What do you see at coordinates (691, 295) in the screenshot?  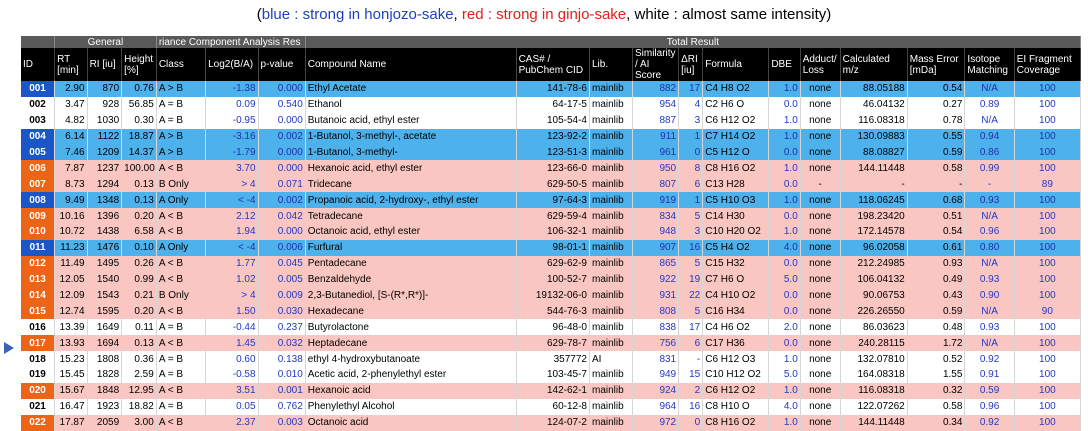 I see `cell-dri: 22` at bounding box center [691, 295].